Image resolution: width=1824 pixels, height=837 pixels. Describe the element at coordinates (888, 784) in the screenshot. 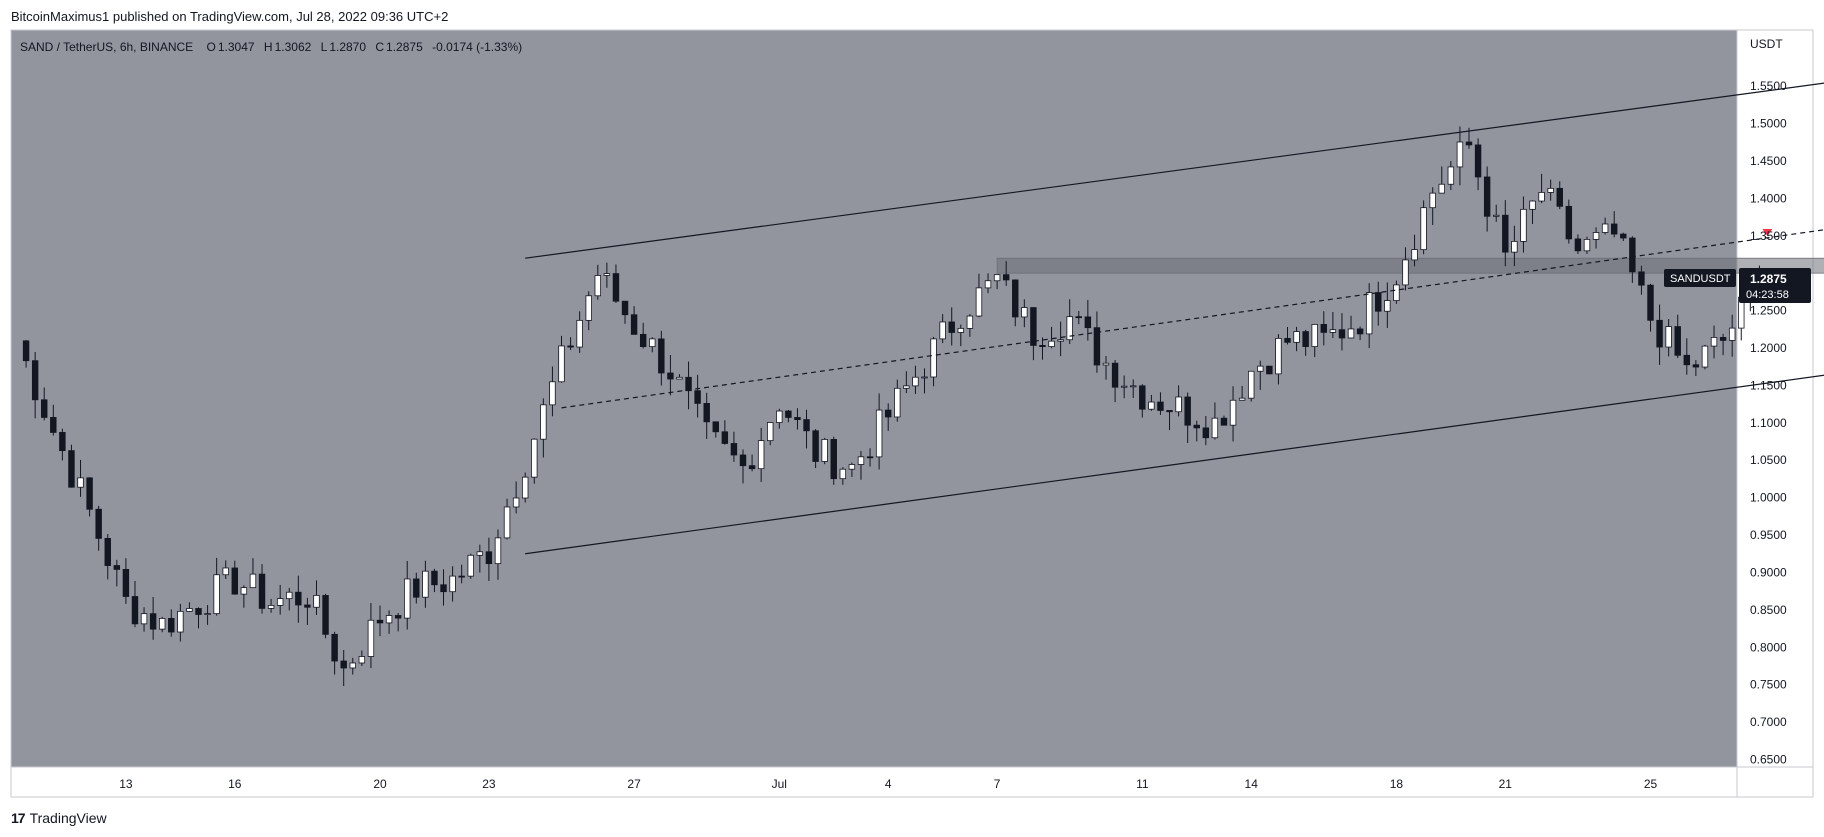

I see `time-axis-labels: 13 16 20 23 27 Jul 4 7 11 14 18 21 25` at that location.